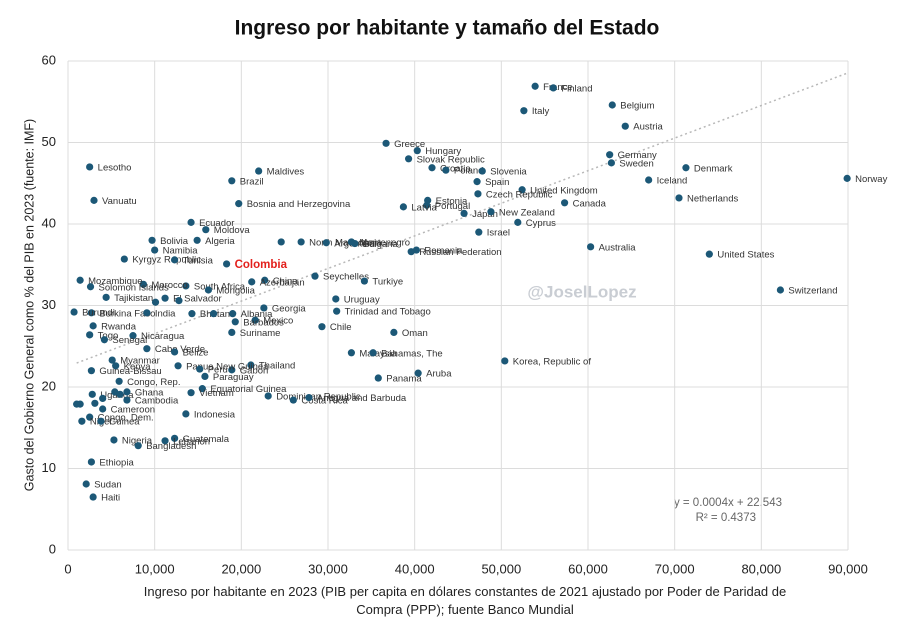 The width and height of the screenshot is (901, 628). Describe the element at coordinates (576, 88) in the screenshot. I see `point-label: Finland` at that location.